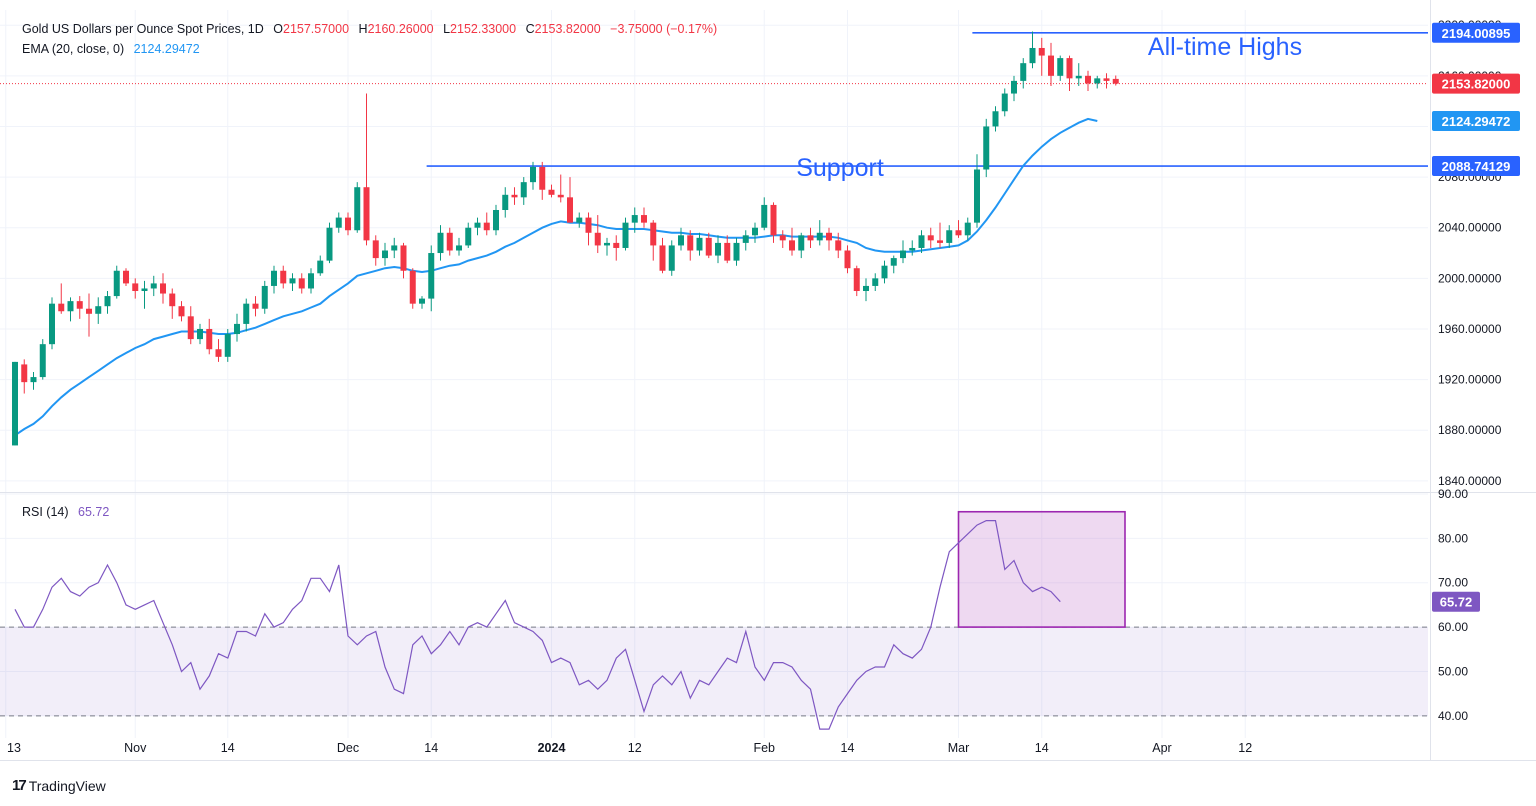 This screenshot has height=806, width=1536. Describe the element at coordinates (1453, 538) in the screenshot. I see `rsi-axis-tick: 80.00` at that location.